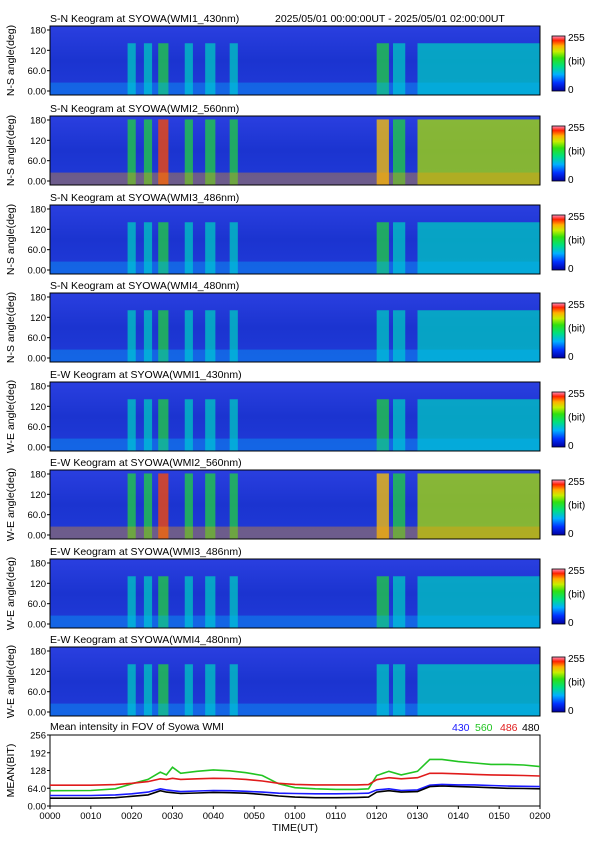 The image size is (595, 842). I want to click on x-axis-label: TIME(UT), so click(295, 828).